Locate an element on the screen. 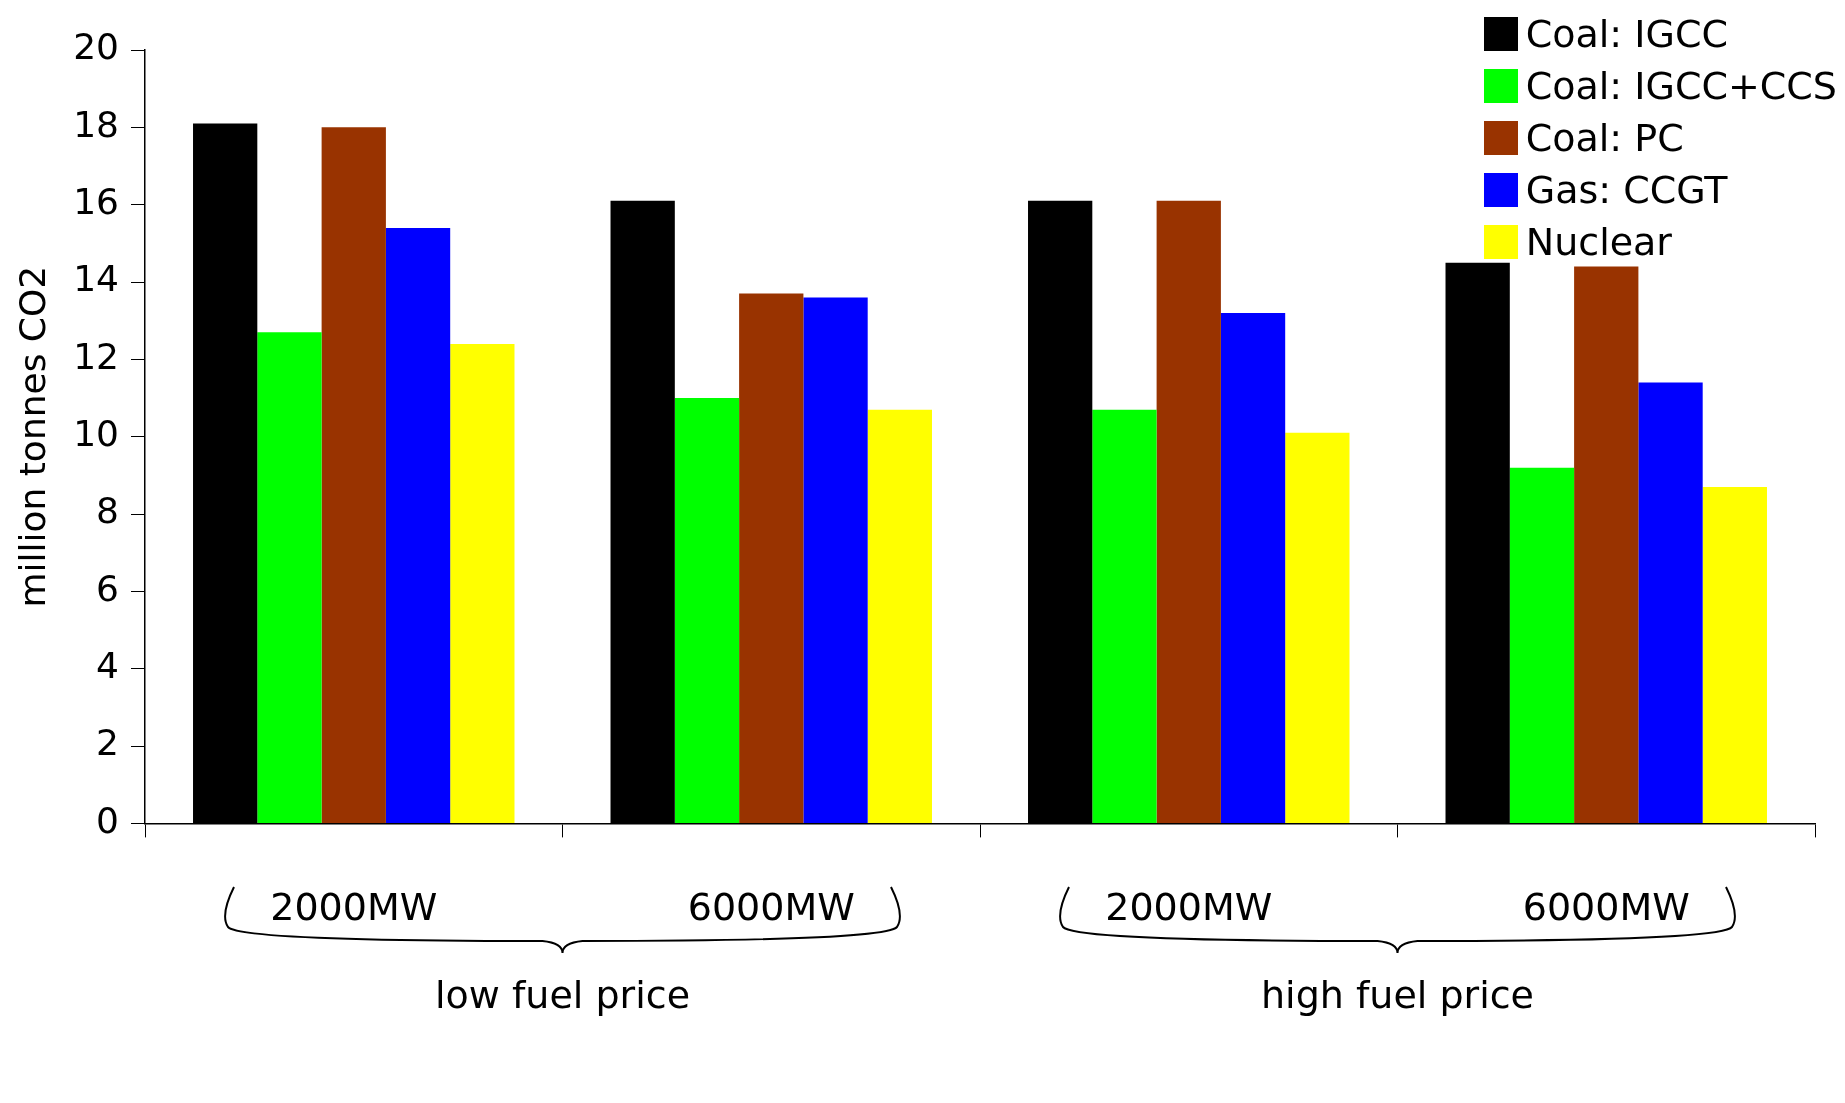 The image size is (1845, 1103). y-tick-label: 20 is located at coordinates (96, 47).